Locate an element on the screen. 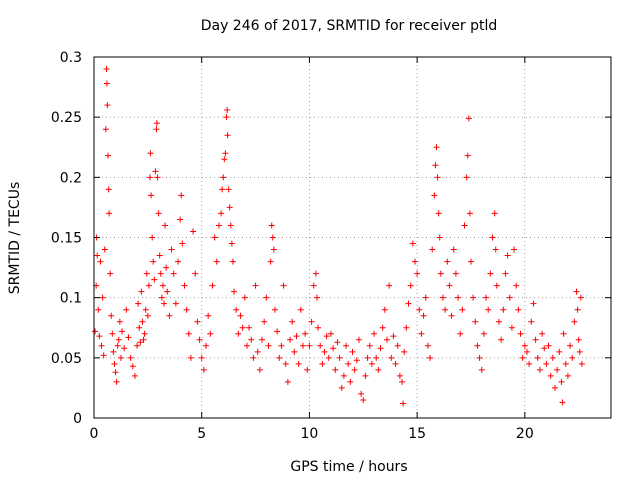 This screenshot has height=480, width=640. y-tick-label: 0.1 is located at coordinates (71, 299).